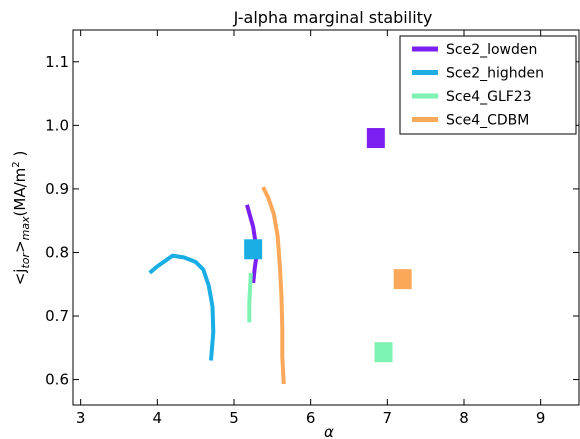 The height and width of the screenshot is (439, 580). I want to click on y-axis-label: <jtor>max(MA/m2 ), so click(21, 218).